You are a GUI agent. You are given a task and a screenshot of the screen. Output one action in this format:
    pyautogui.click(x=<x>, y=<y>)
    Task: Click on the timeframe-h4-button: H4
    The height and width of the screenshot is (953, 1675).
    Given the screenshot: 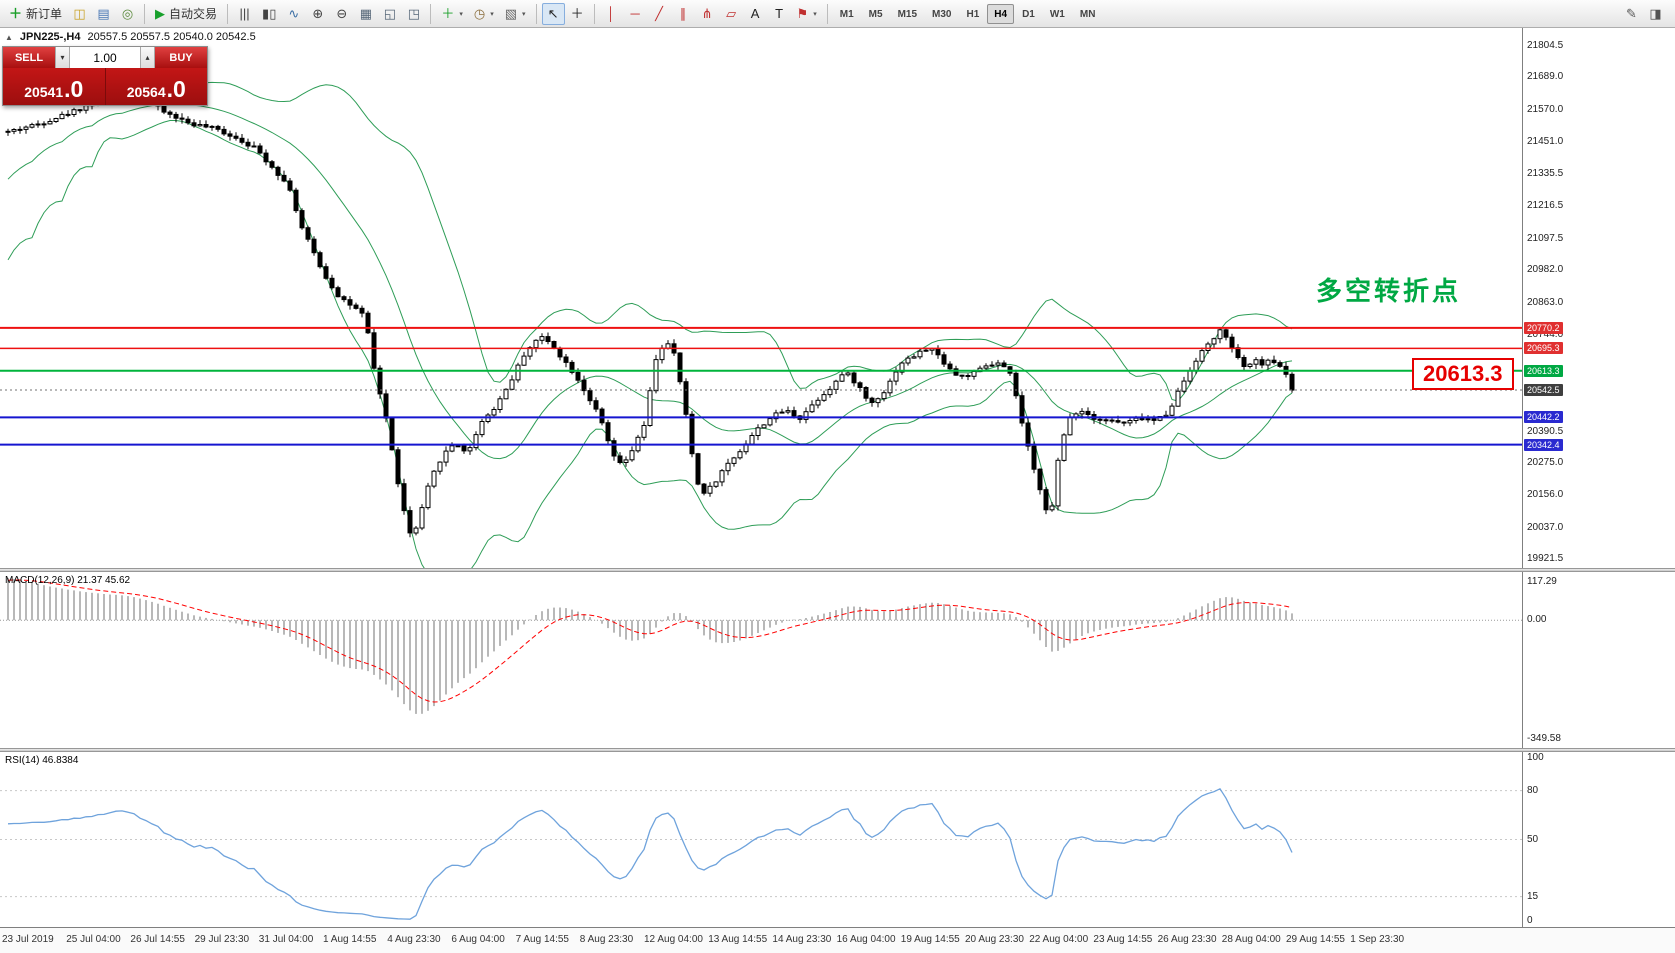 What is the action you would take?
    pyautogui.click(x=1001, y=13)
    